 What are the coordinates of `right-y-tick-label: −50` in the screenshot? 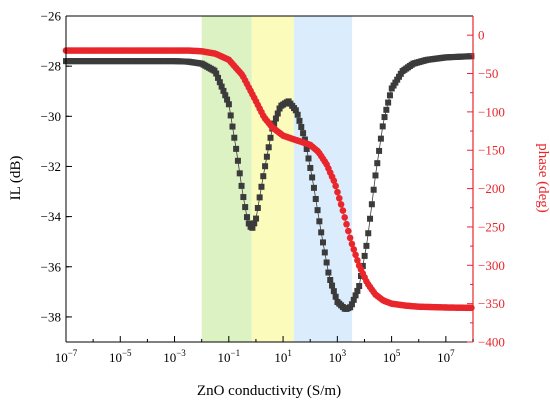 It's located at (488, 73).